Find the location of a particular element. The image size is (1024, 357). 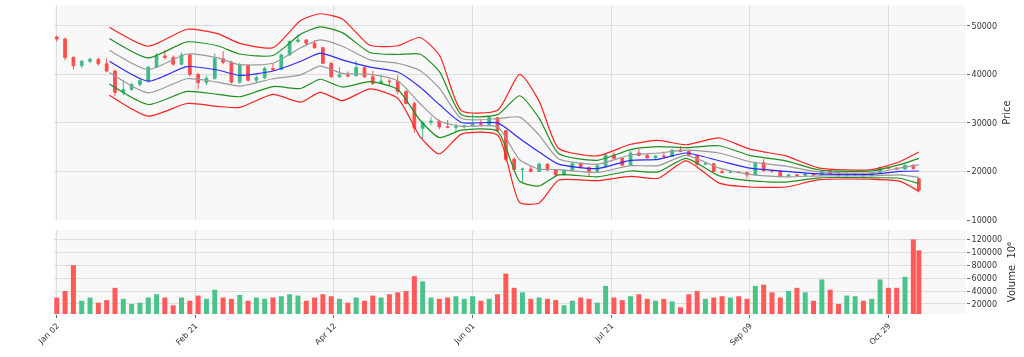

x-tick-label: Feb 21 is located at coordinates (187, 334).